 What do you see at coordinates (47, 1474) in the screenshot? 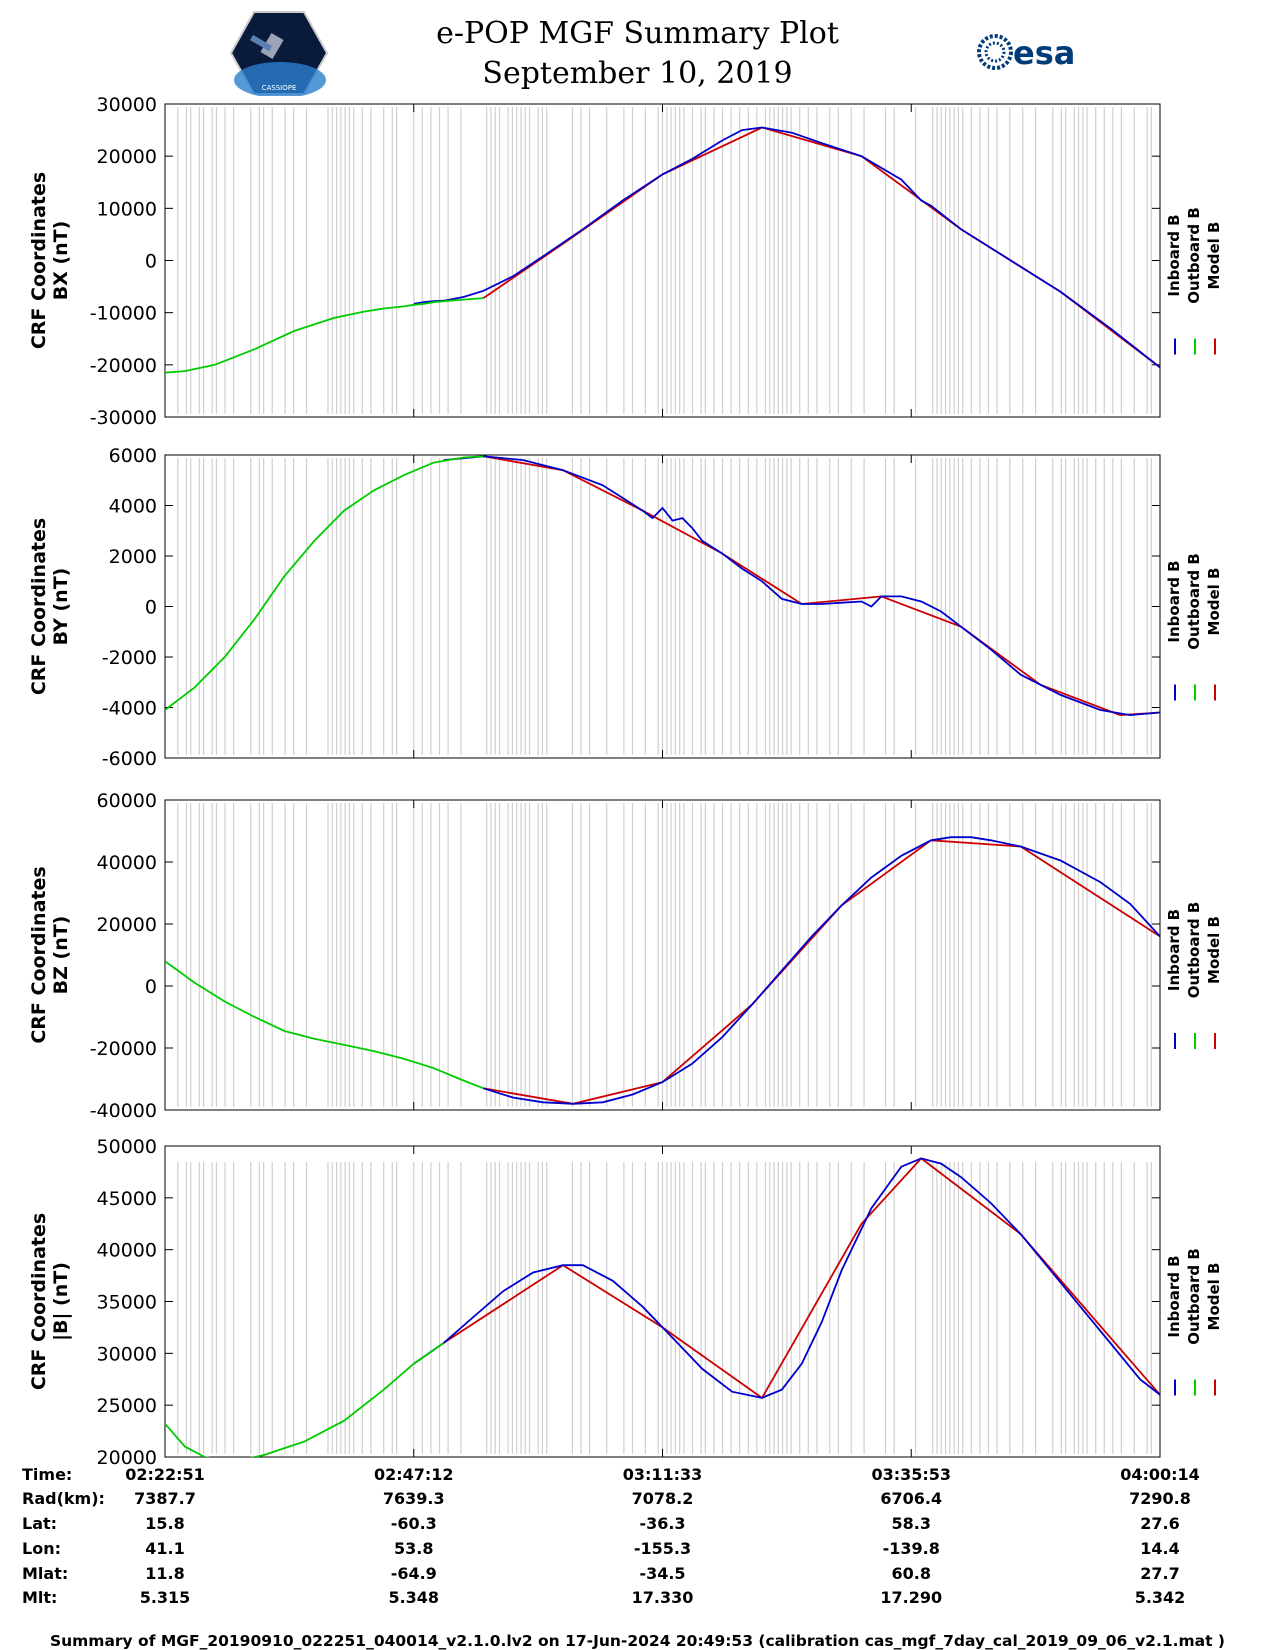
I see `row-label: Time:` at bounding box center [47, 1474].